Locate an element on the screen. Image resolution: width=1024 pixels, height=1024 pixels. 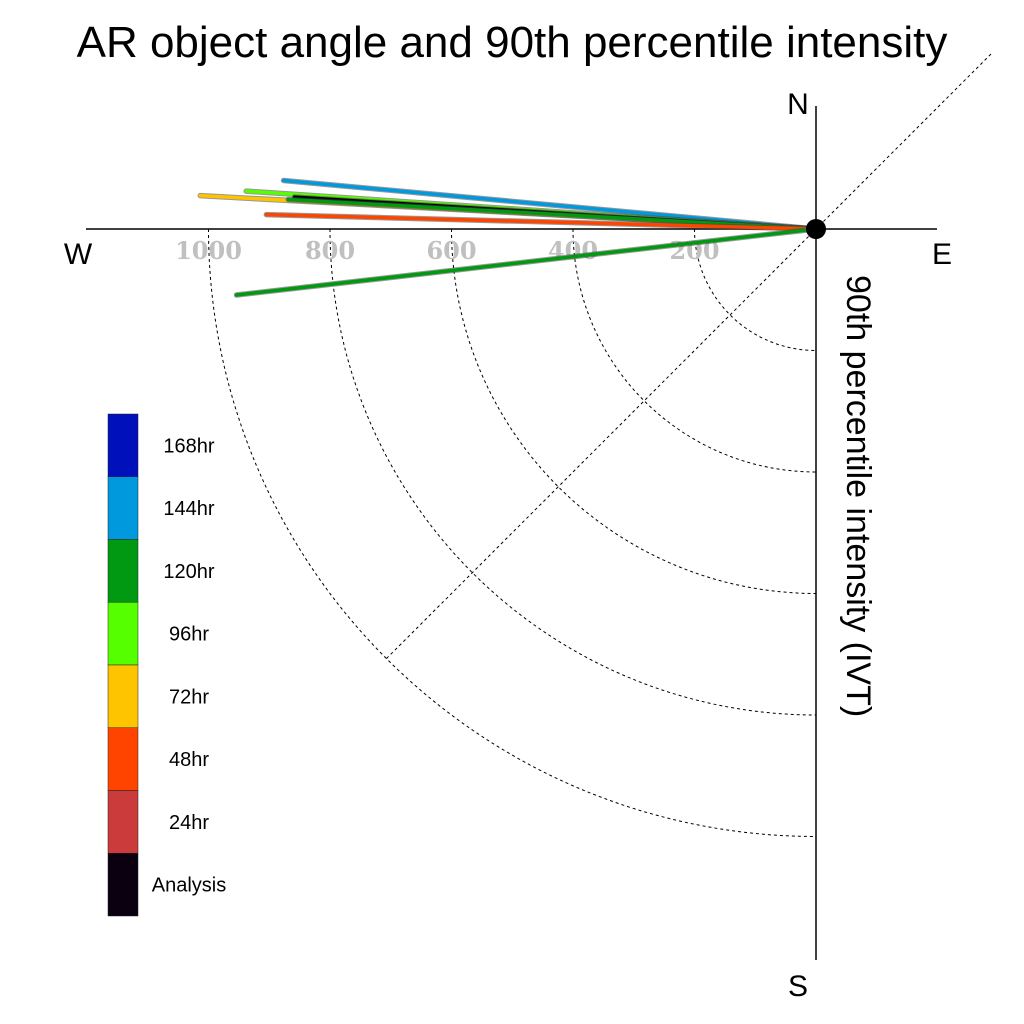
compass-east: E is located at coordinates (942, 254).